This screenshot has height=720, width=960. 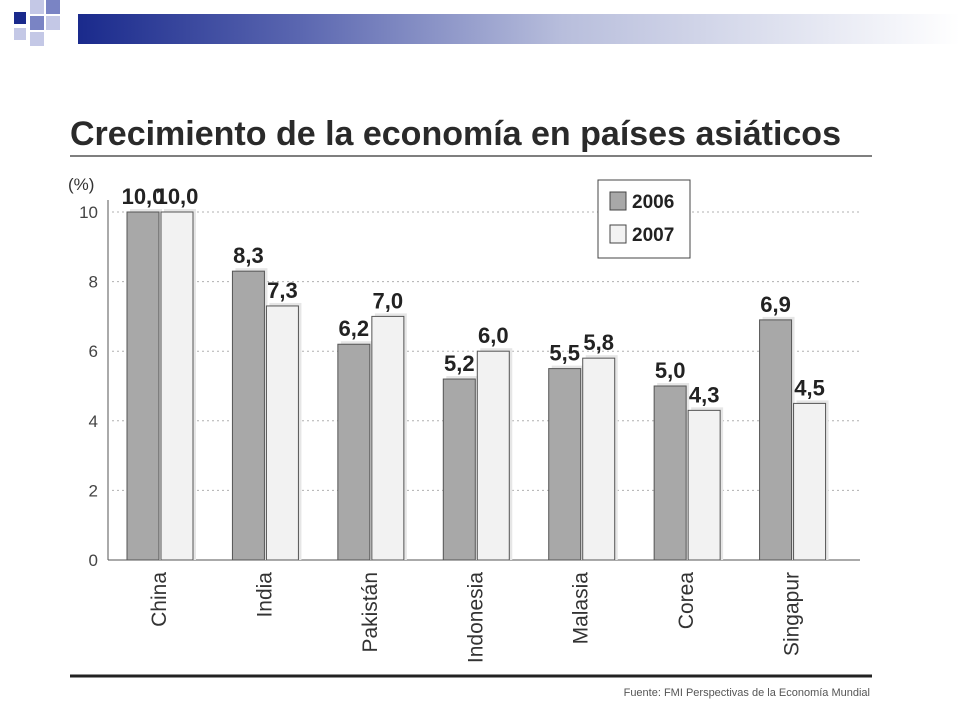 What do you see at coordinates (670, 370) in the screenshot?
I see `data-label: 5,0` at bounding box center [670, 370].